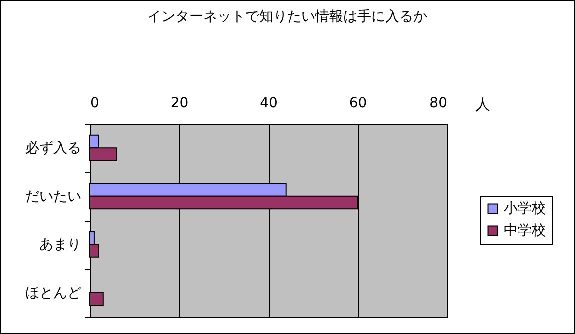  Describe the element at coordinates (54, 196) in the screenshot. I see `y-tick-label: だいたい` at that location.